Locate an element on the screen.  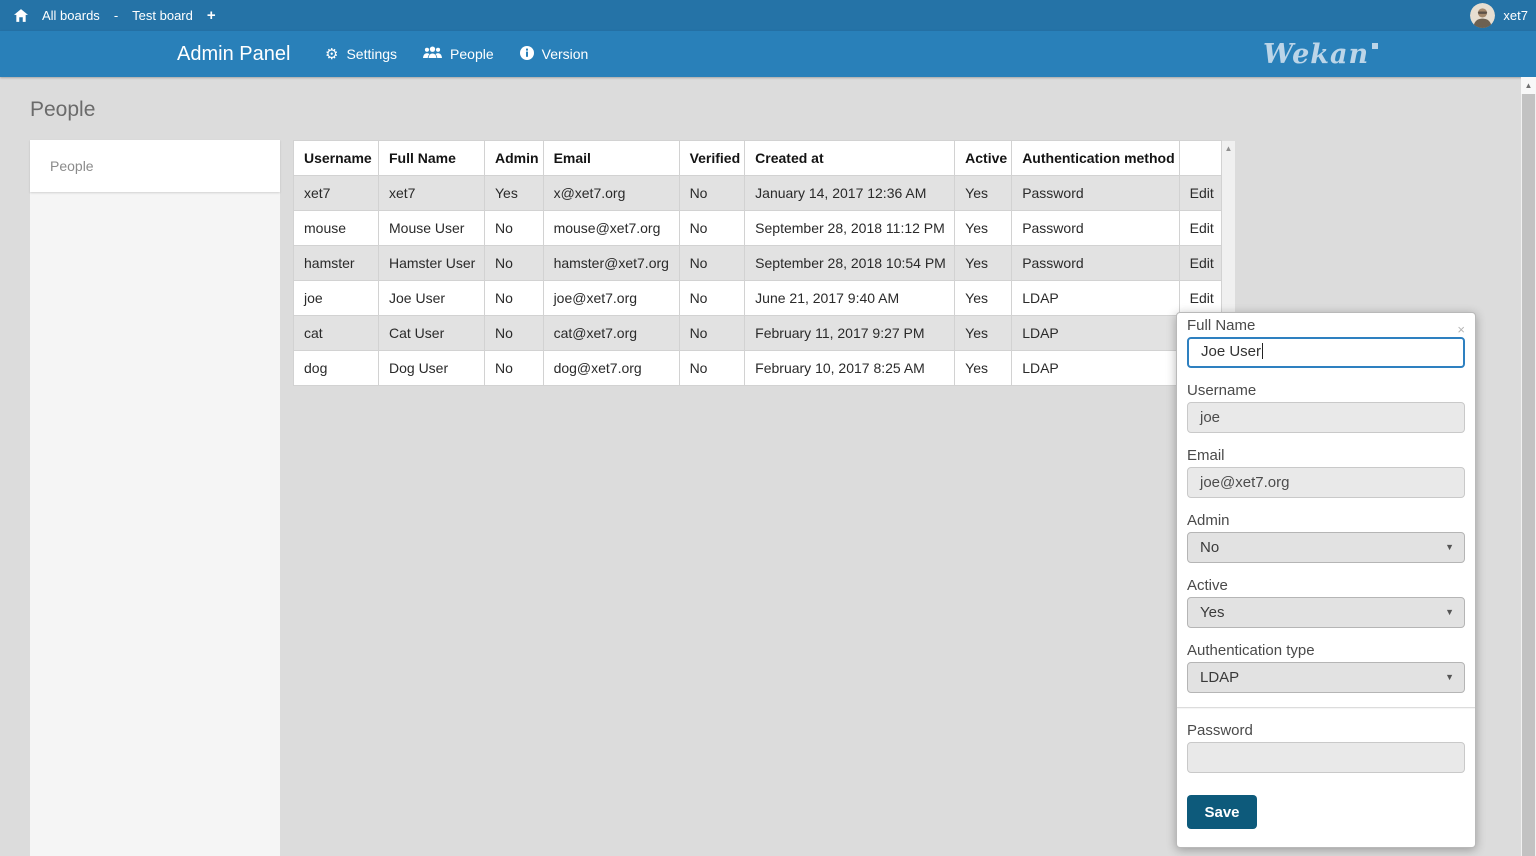
email-label: Email is located at coordinates (1206, 455).